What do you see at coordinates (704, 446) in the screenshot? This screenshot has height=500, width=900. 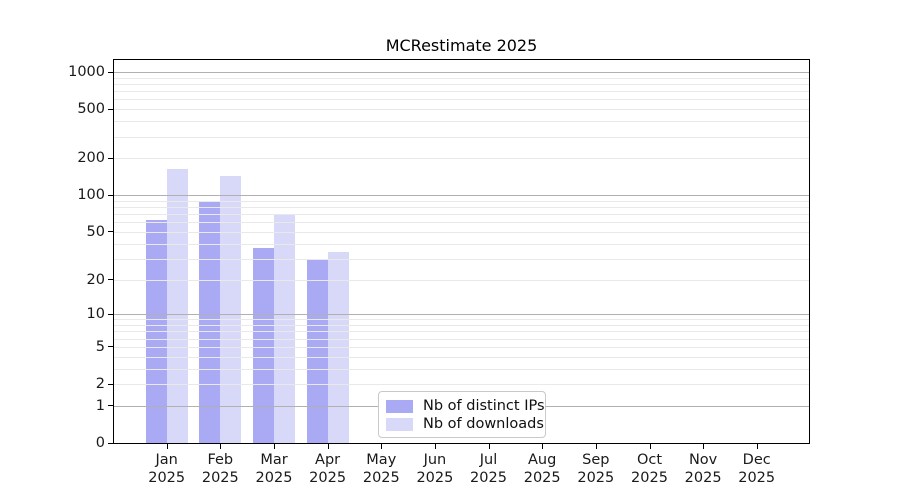 I see `x-tick-mark-nov` at bounding box center [704, 446].